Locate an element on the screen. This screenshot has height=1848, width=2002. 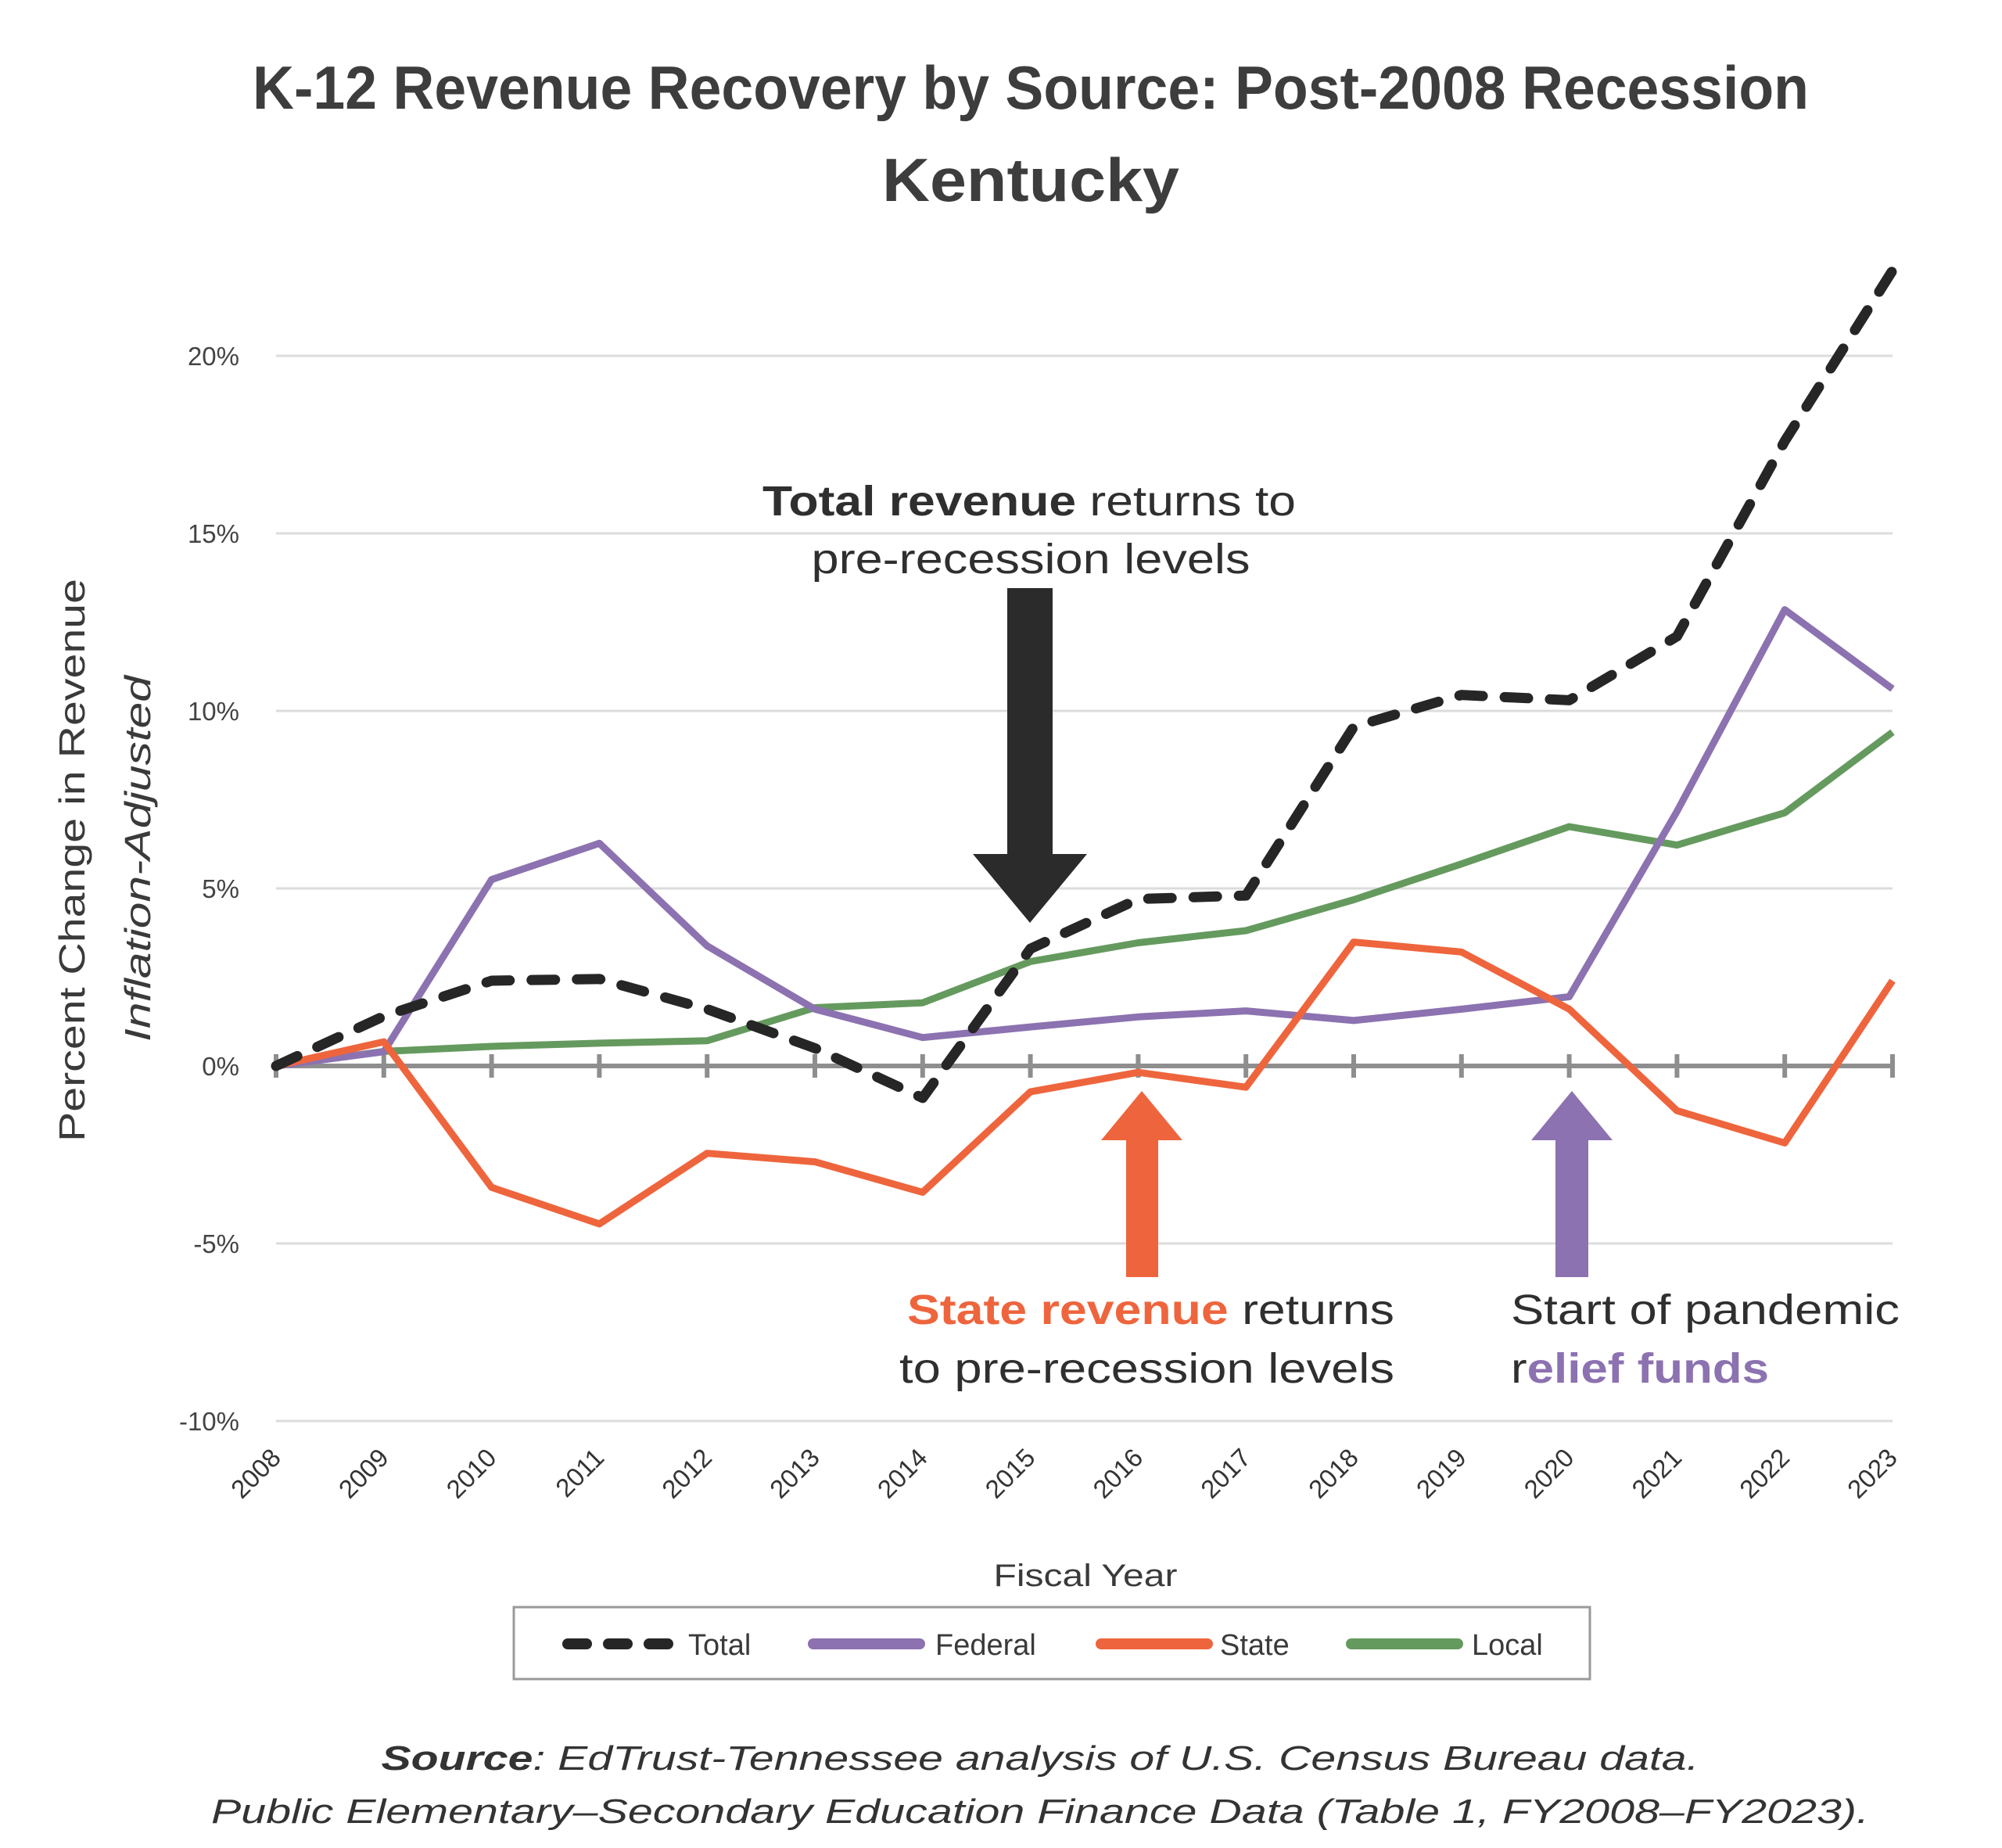
pandemic-annotation-line2: relief funds is located at coordinates (1640, 1368).